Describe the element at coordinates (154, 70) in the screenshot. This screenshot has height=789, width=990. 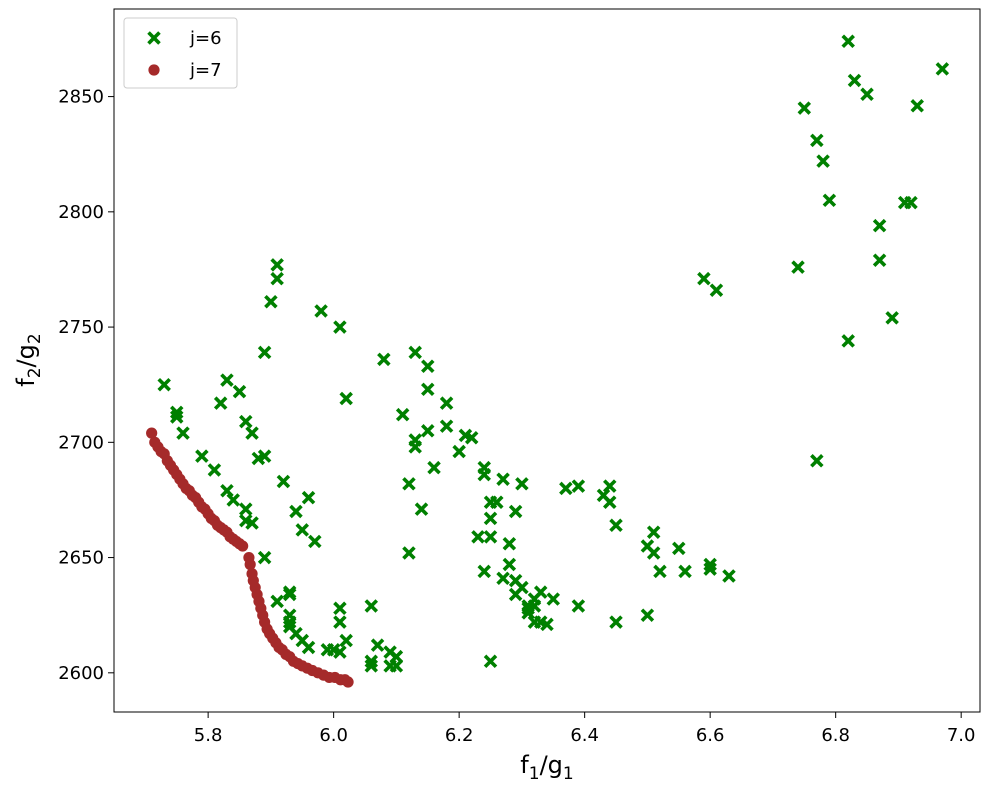
I see `legend-dot-marker` at that location.